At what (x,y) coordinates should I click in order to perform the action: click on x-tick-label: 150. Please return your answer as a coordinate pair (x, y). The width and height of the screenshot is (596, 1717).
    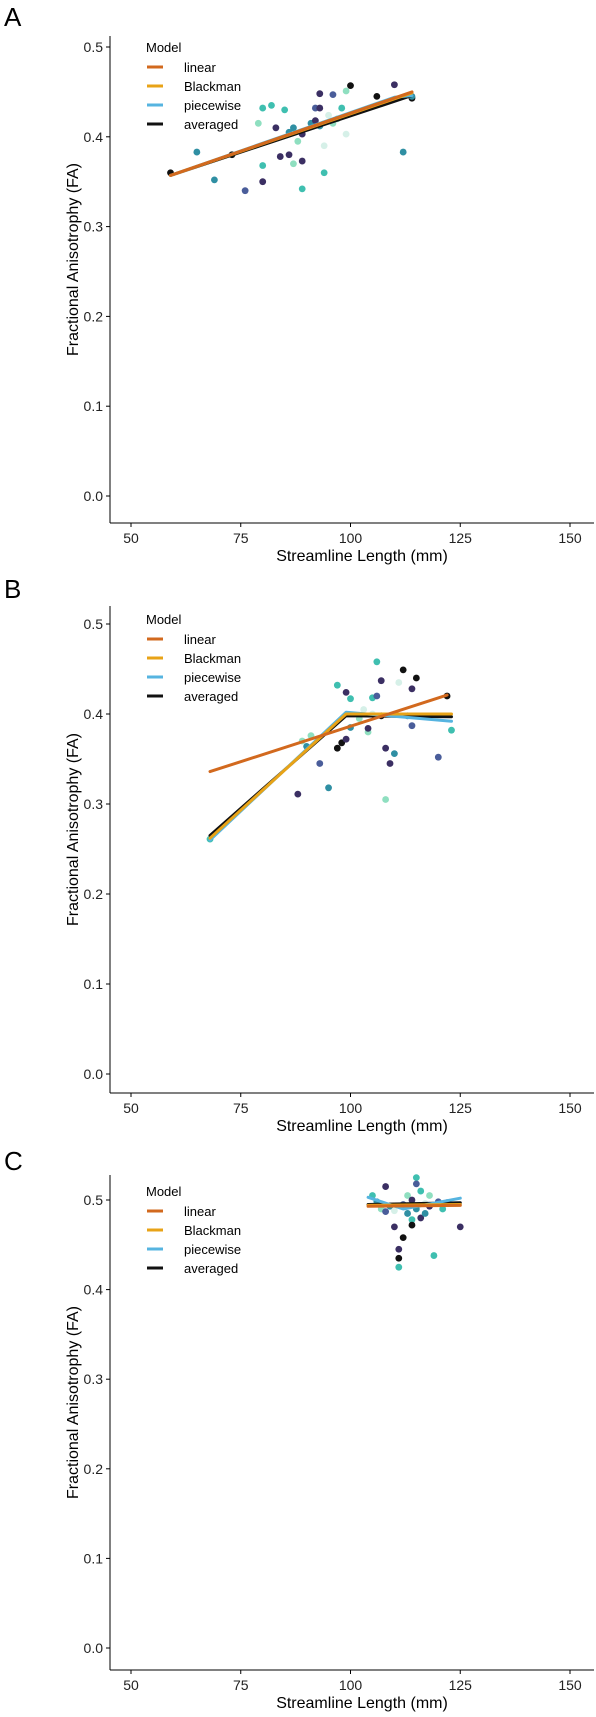
    Looking at the image, I should click on (570, 1108).